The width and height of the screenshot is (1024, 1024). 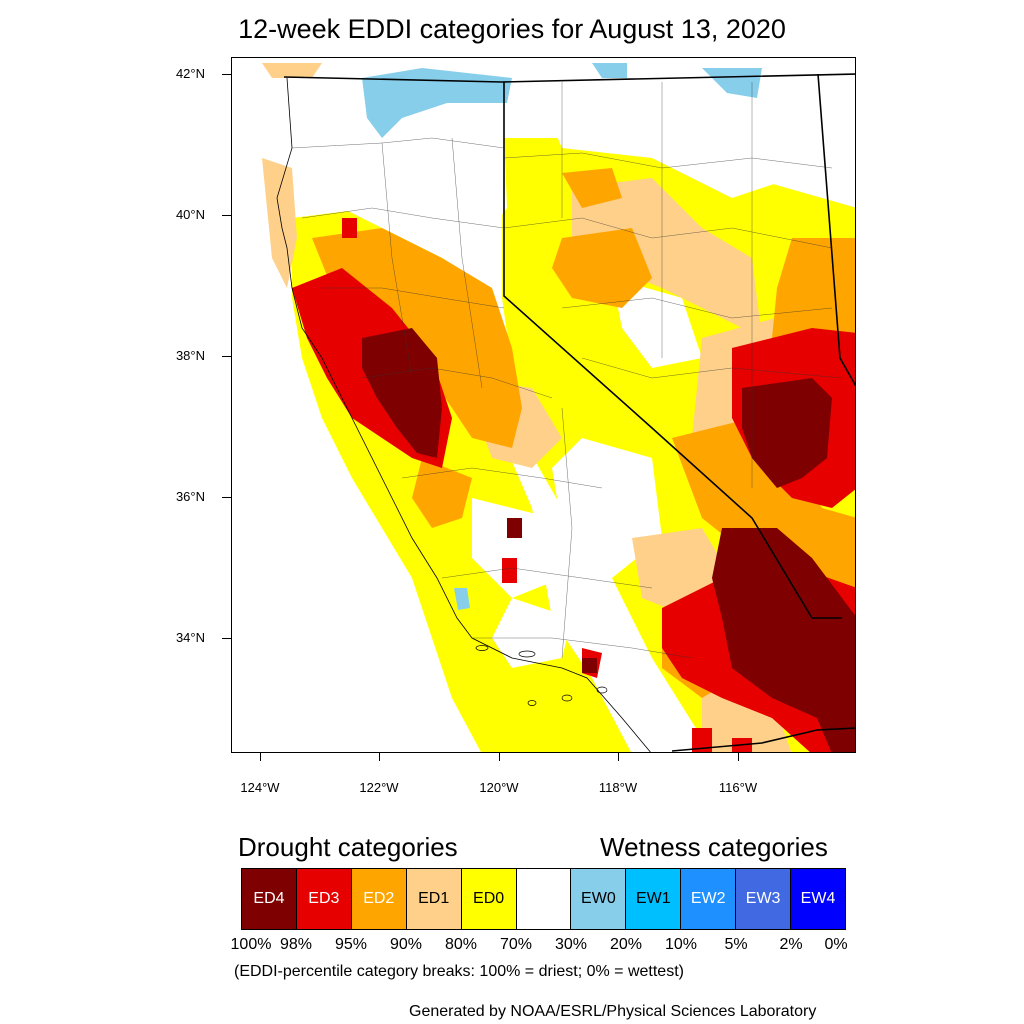 I want to click on legend-swatch-ew0: EW0, so click(x=599, y=899).